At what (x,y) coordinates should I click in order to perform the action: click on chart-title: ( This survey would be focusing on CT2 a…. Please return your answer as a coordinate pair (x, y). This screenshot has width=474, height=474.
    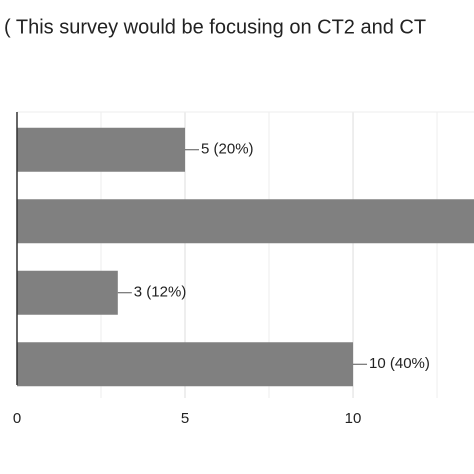
    Looking at the image, I should click on (215, 27).